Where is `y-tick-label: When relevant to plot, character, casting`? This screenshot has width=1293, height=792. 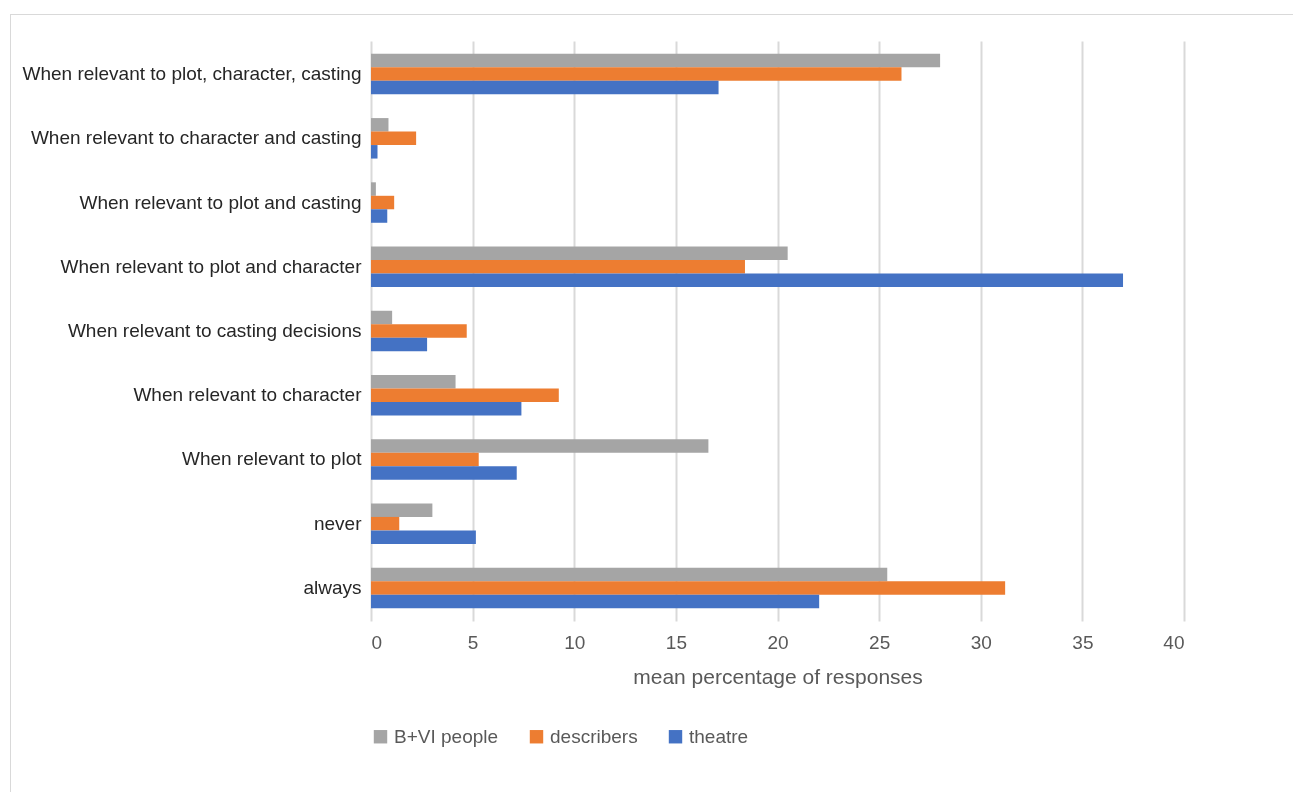 y-tick-label: When relevant to plot, character, casting is located at coordinates (192, 74).